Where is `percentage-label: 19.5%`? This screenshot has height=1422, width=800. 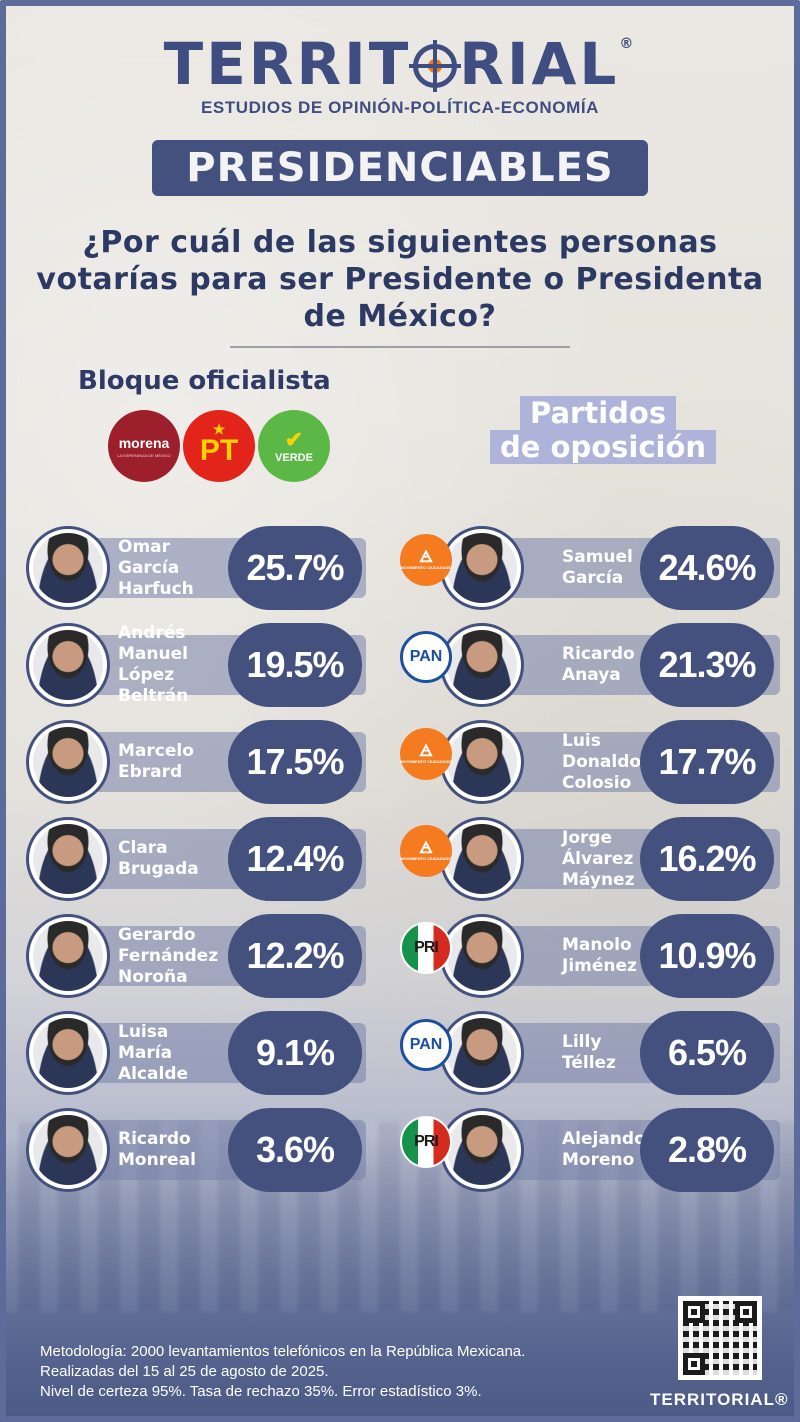 percentage-label: 19.5% is located at coordinates (295, 665).